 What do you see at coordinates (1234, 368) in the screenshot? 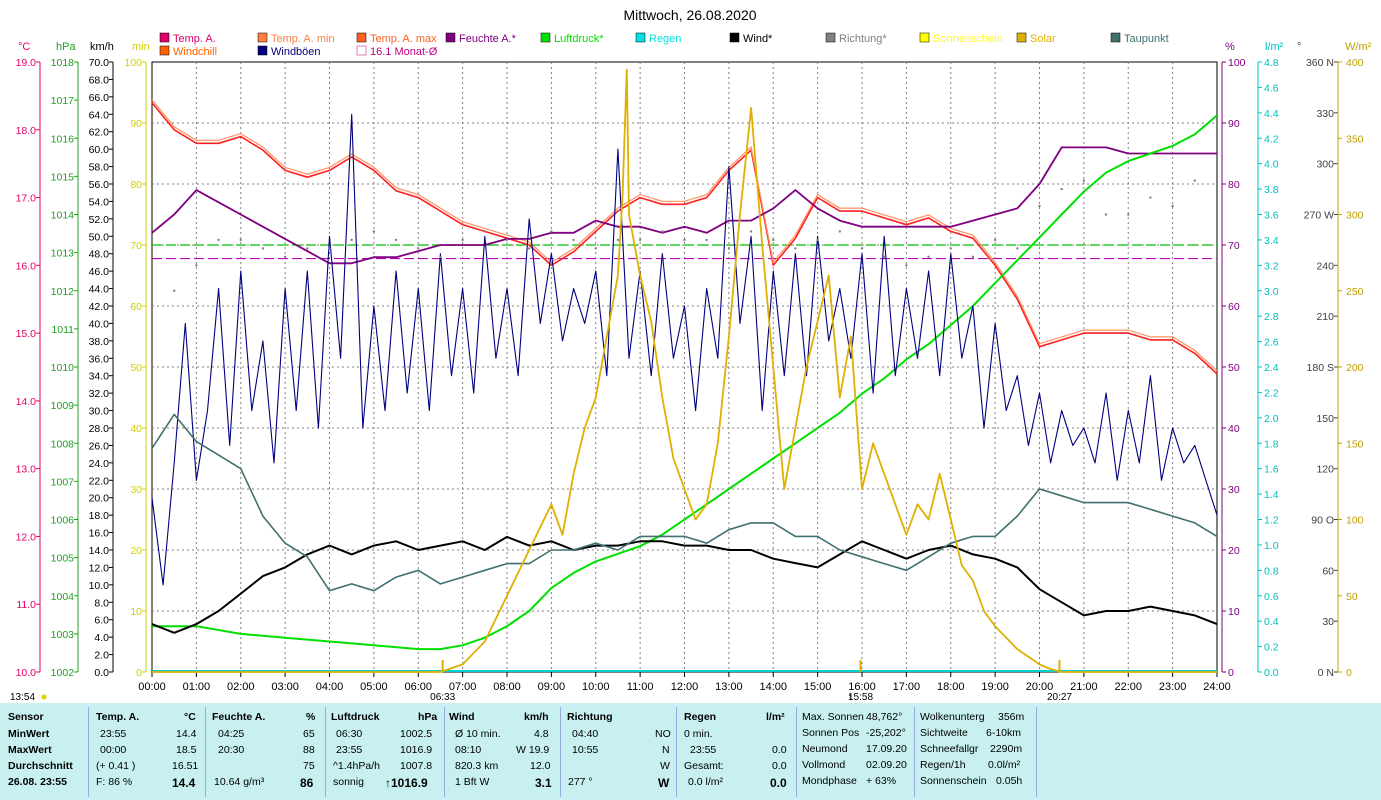
I see `humidity-axis-tick-label: 50` at bounding box center [1234, 368].